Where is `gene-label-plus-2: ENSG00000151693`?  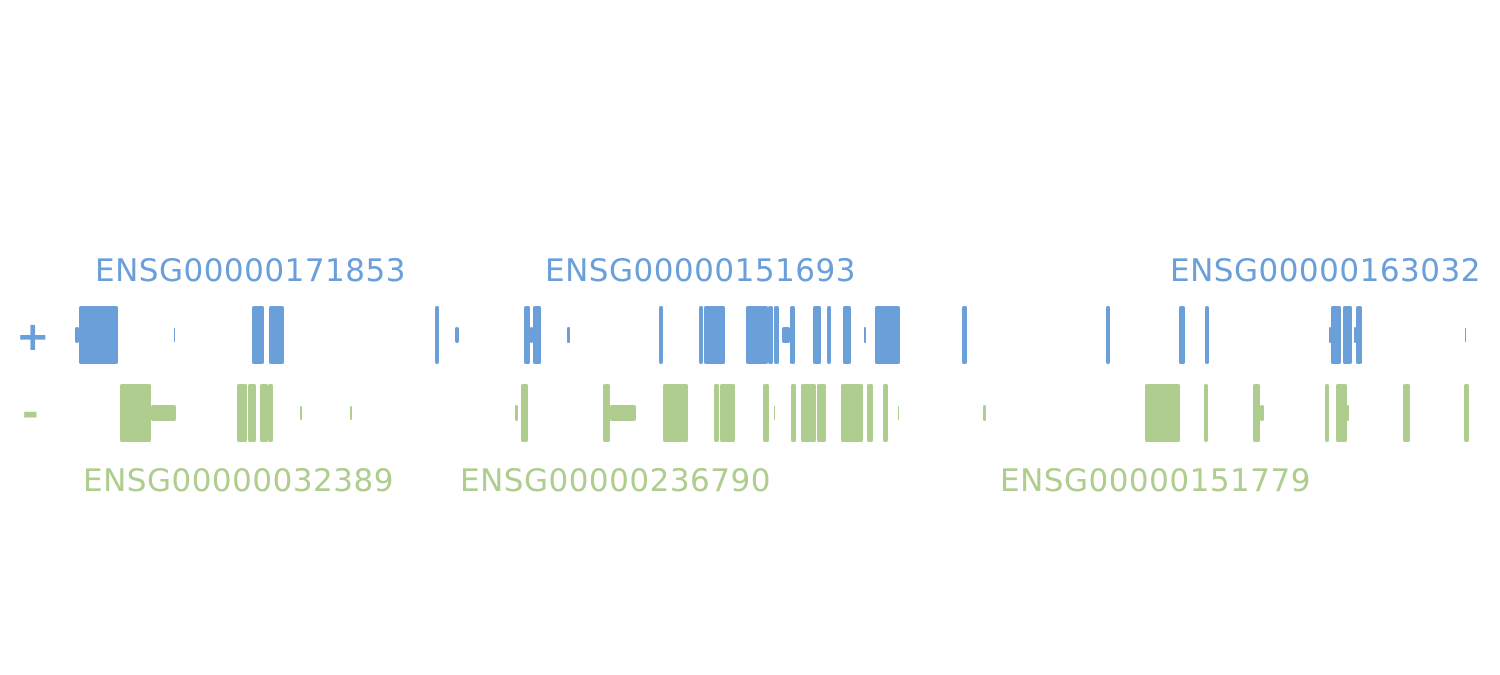
gene-label-plus-2: ENSG00000151693 is located at coordinates (700, 271).